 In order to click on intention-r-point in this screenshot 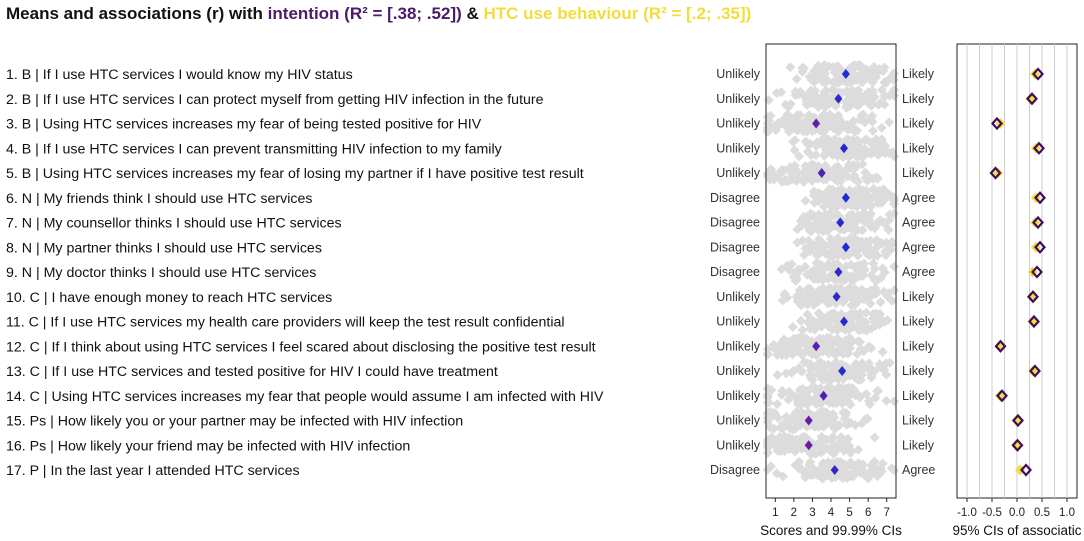, I will do `click(997, 123)`.